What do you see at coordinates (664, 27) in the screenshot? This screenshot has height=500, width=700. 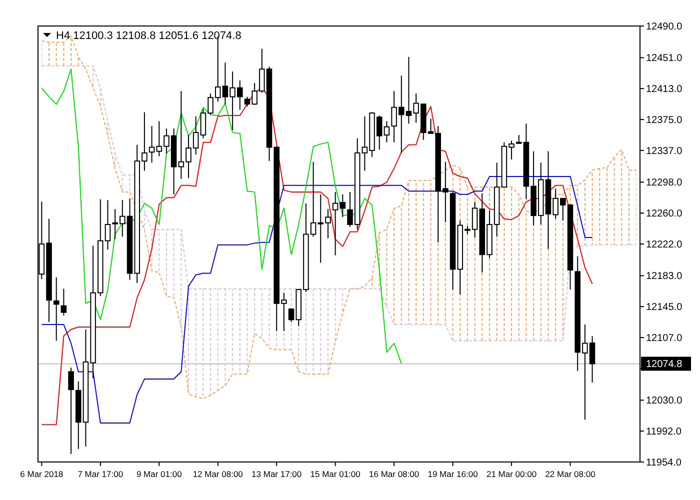 I see `y-tick-label: 12490.0` at bounding box center [664, 27].